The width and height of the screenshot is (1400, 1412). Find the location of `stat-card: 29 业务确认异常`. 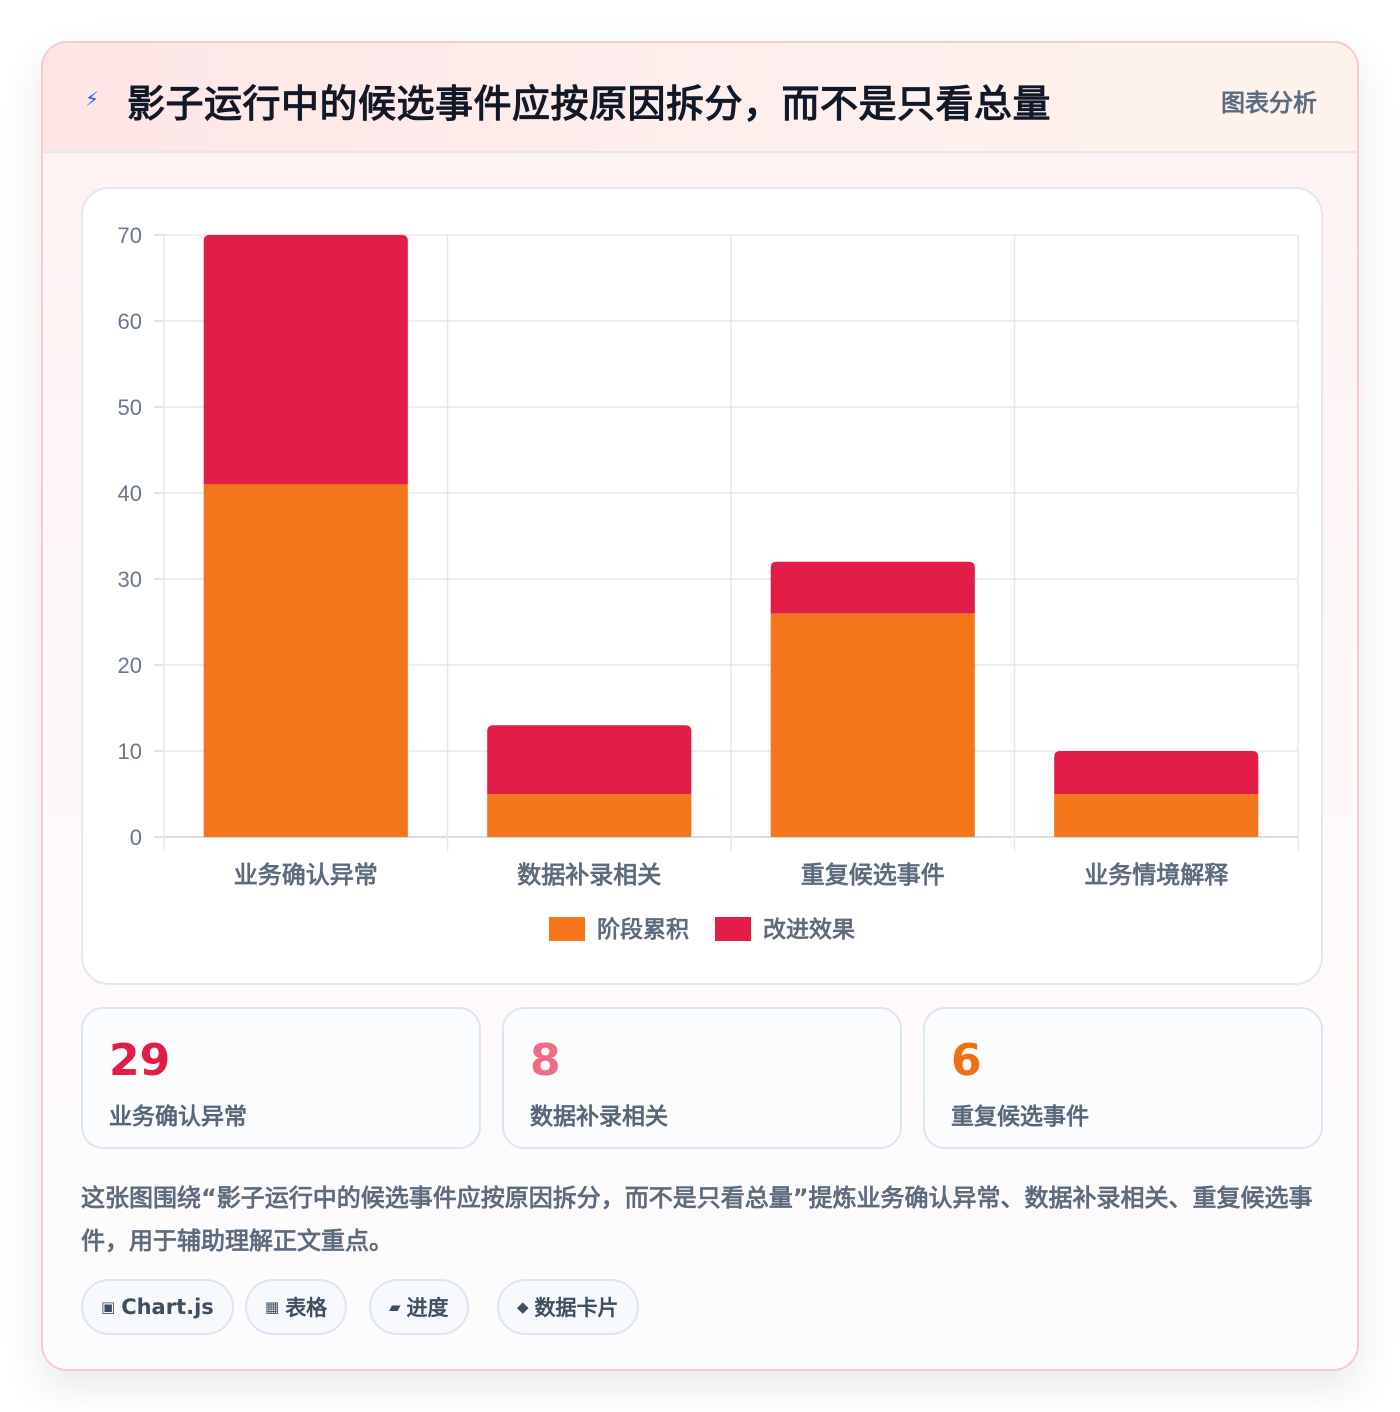

stat-card: 29 业务确认异常 is located at coordinates (281, 1078).